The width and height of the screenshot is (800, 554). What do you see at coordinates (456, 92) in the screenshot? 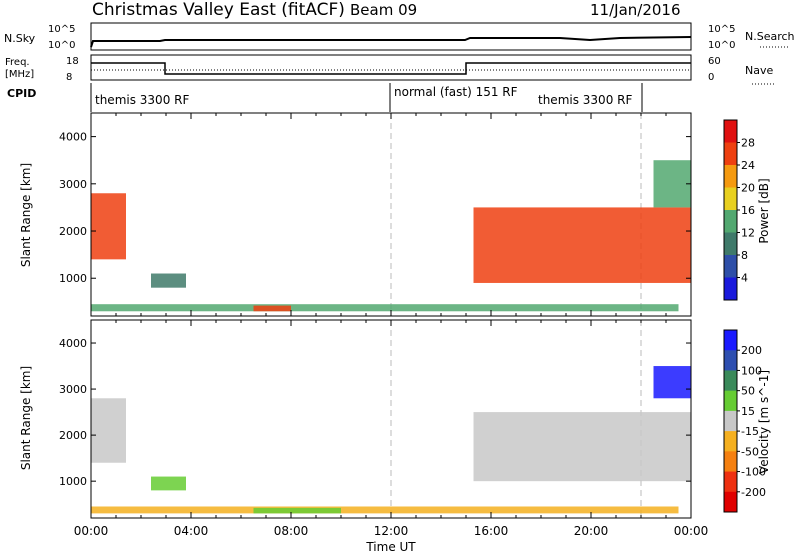
I see `cpid-segment-2: normal (fast) 151 RF` at bounding box center [456, 92].